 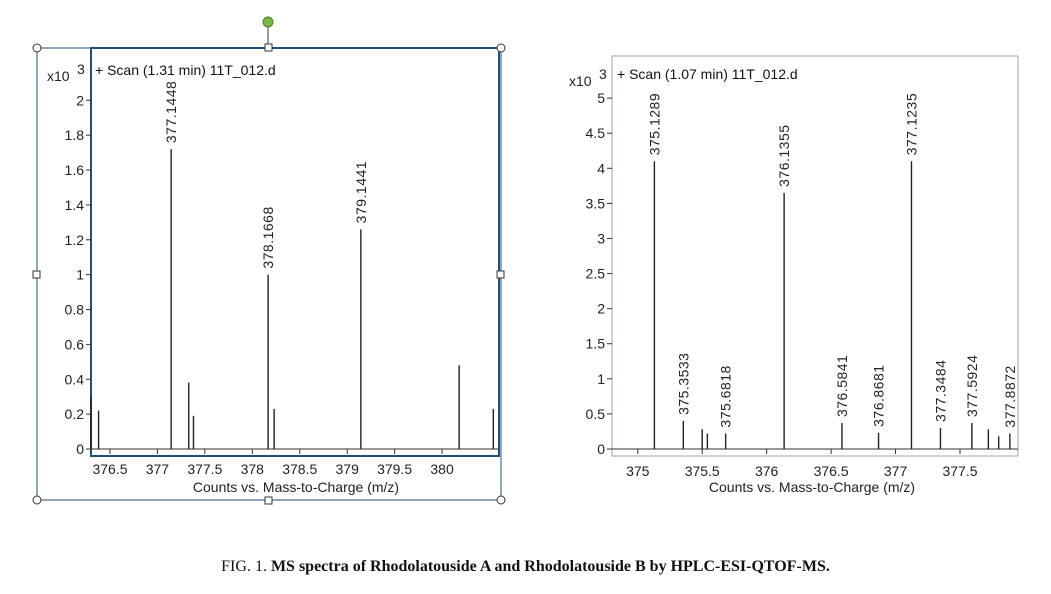 What do you see at coordinates (596, 414) in the screenshot?
I see `y-tick-label: 0.5` at bounding box center [596, 414].